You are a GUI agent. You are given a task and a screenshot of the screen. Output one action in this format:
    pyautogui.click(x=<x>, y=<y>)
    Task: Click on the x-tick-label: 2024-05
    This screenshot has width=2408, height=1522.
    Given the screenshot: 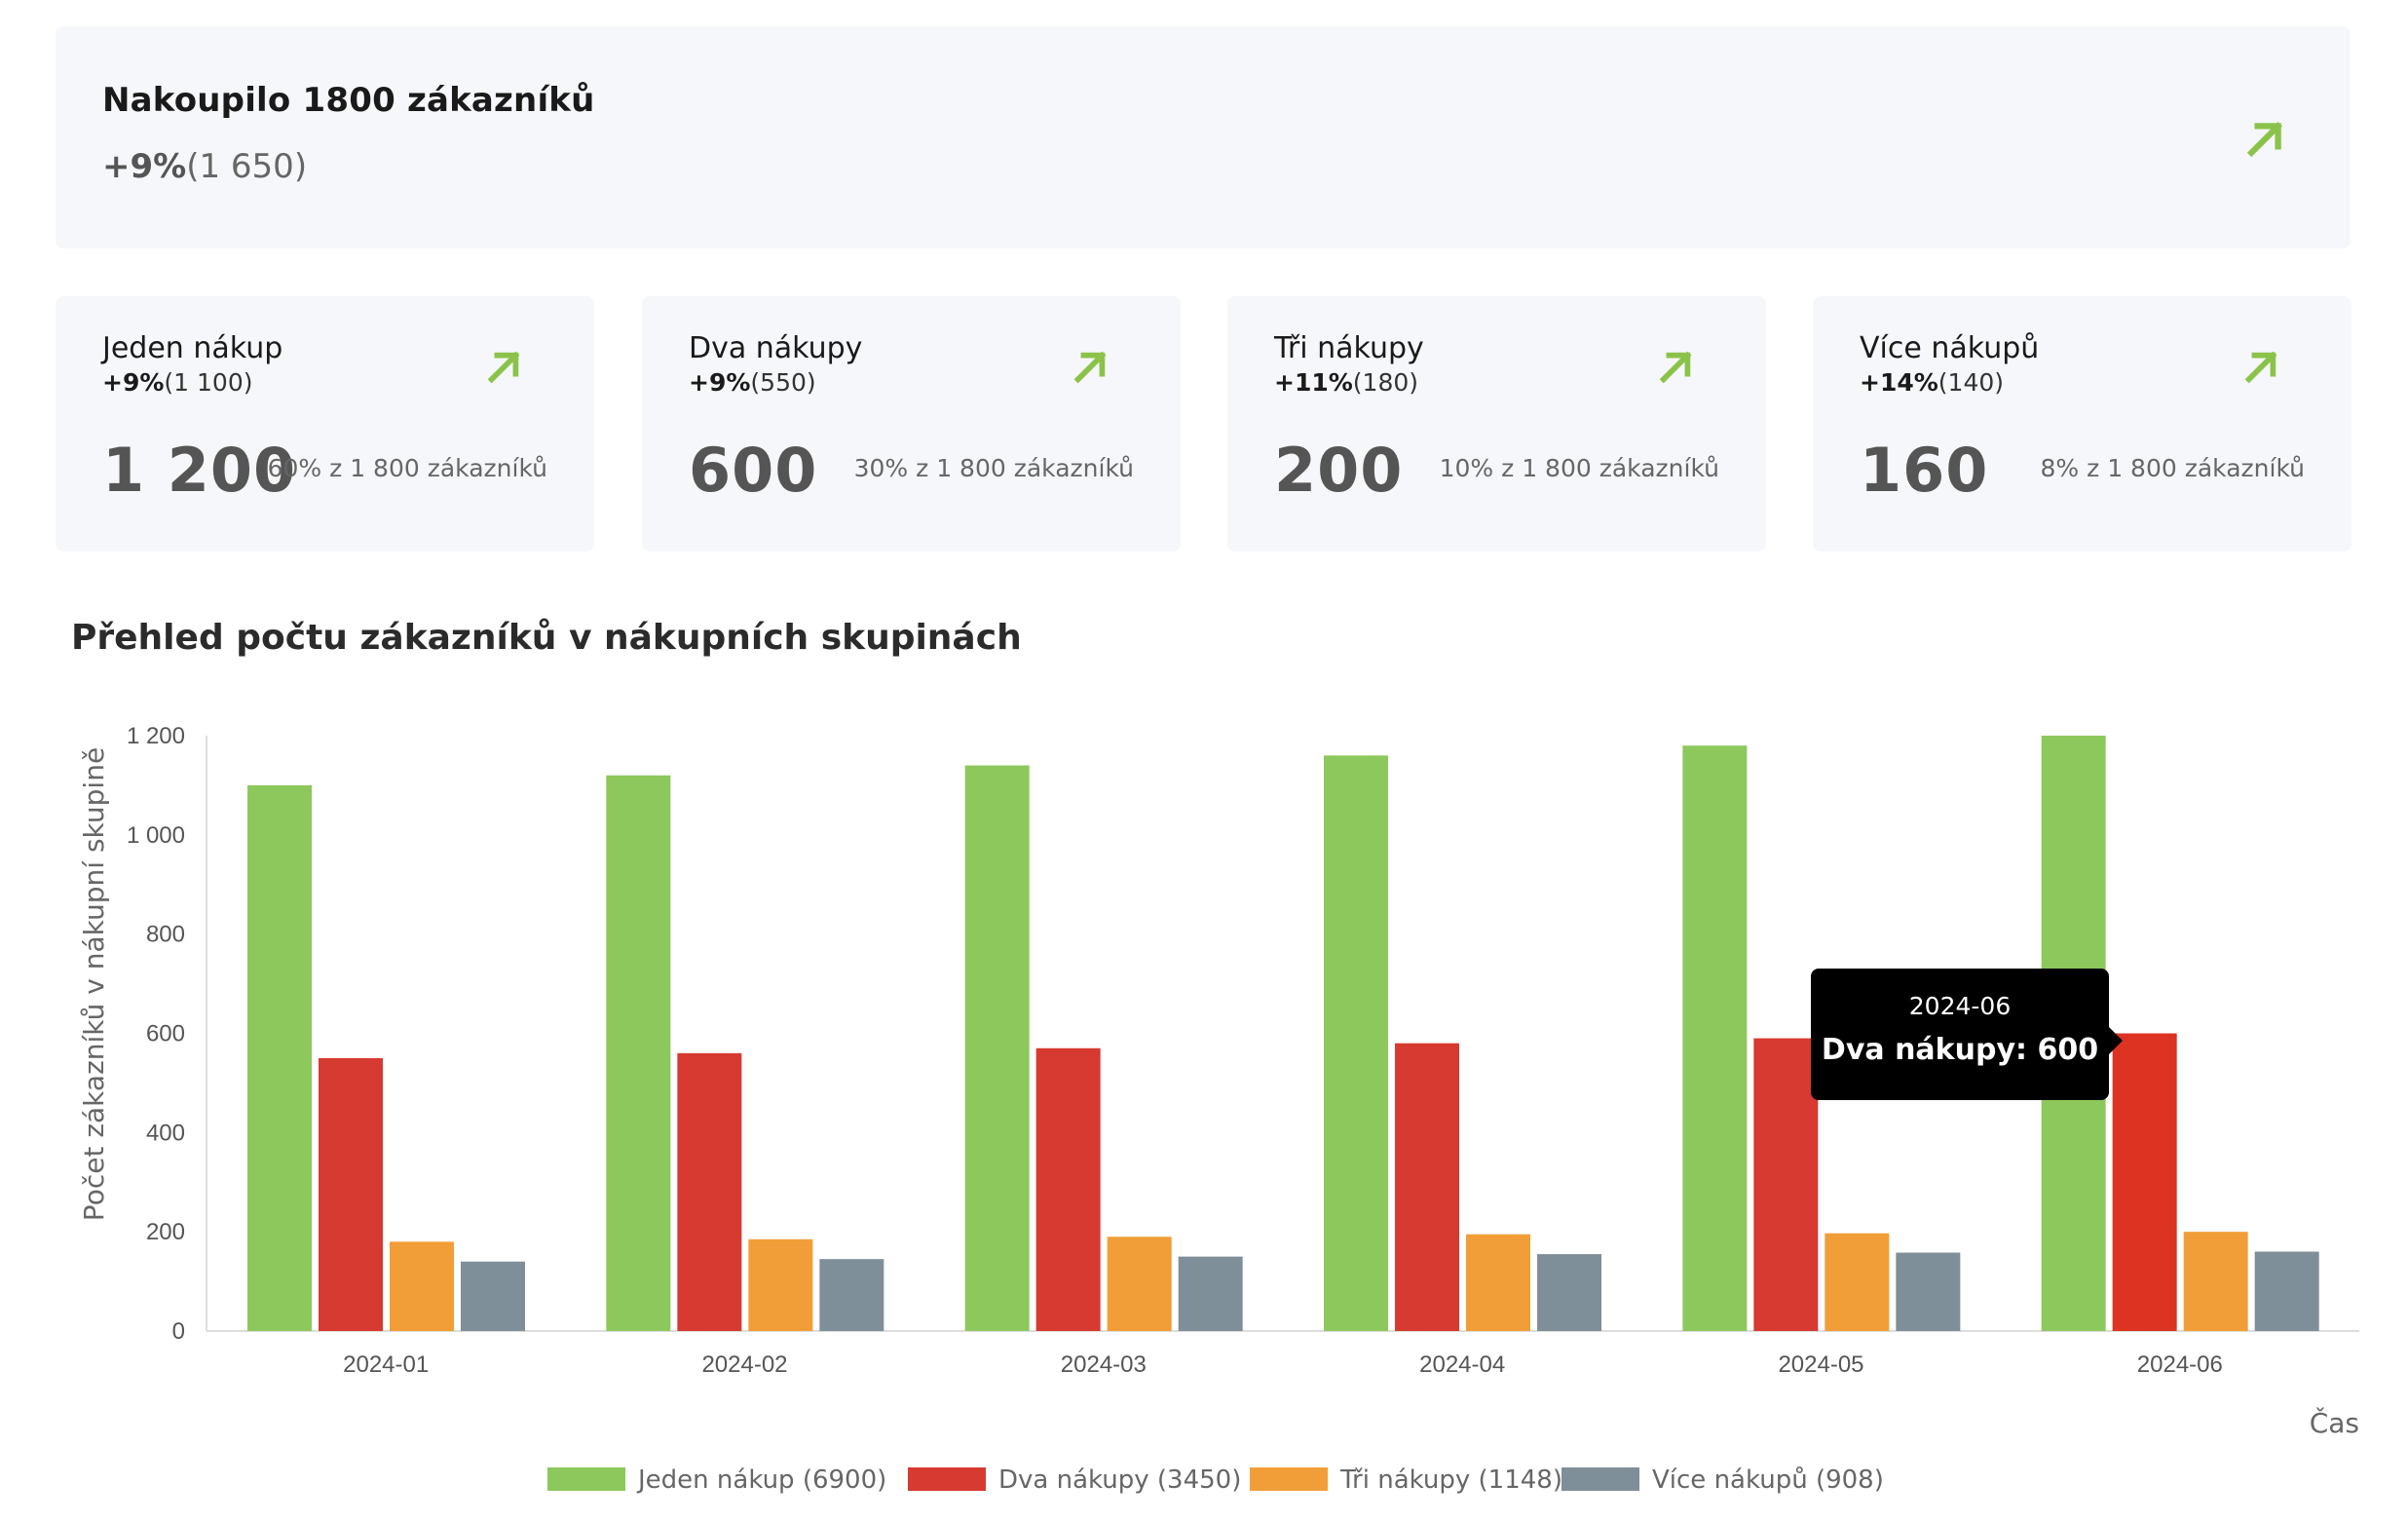 What is the action you would take?
    pyautogui.click(x=1820, y=1364)
    